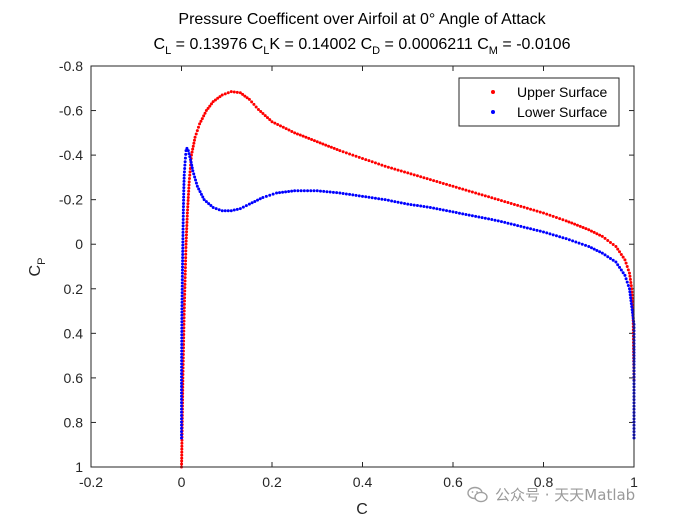 Image resolution: width=700 pixels, height=525 pixels. I want to click on legend-entry-label: Upper Surface, so click(562, 92).